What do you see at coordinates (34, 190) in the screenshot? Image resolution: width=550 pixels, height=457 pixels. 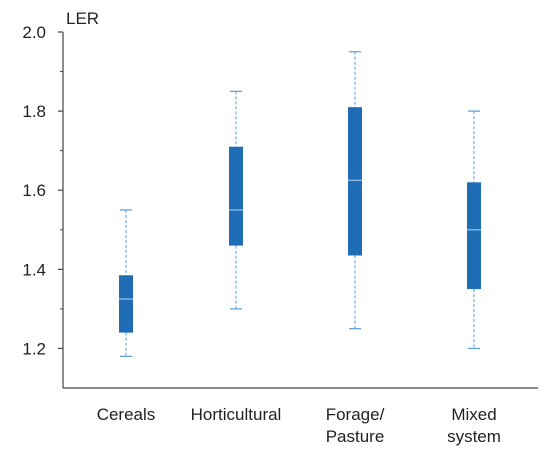 I see `y-tick-label: 1.6` at bounding box center [34, 190].